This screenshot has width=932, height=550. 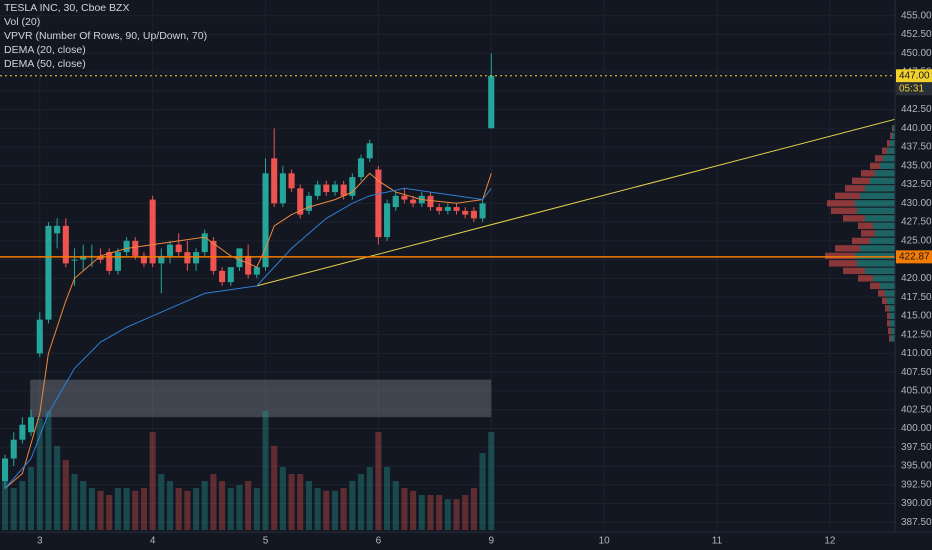 What do you see at coordinates (66, 8) in the screenshot?
I see `chart-title: TESLA INC, 30, Cboe BZX` at bounding box center [66, 8].